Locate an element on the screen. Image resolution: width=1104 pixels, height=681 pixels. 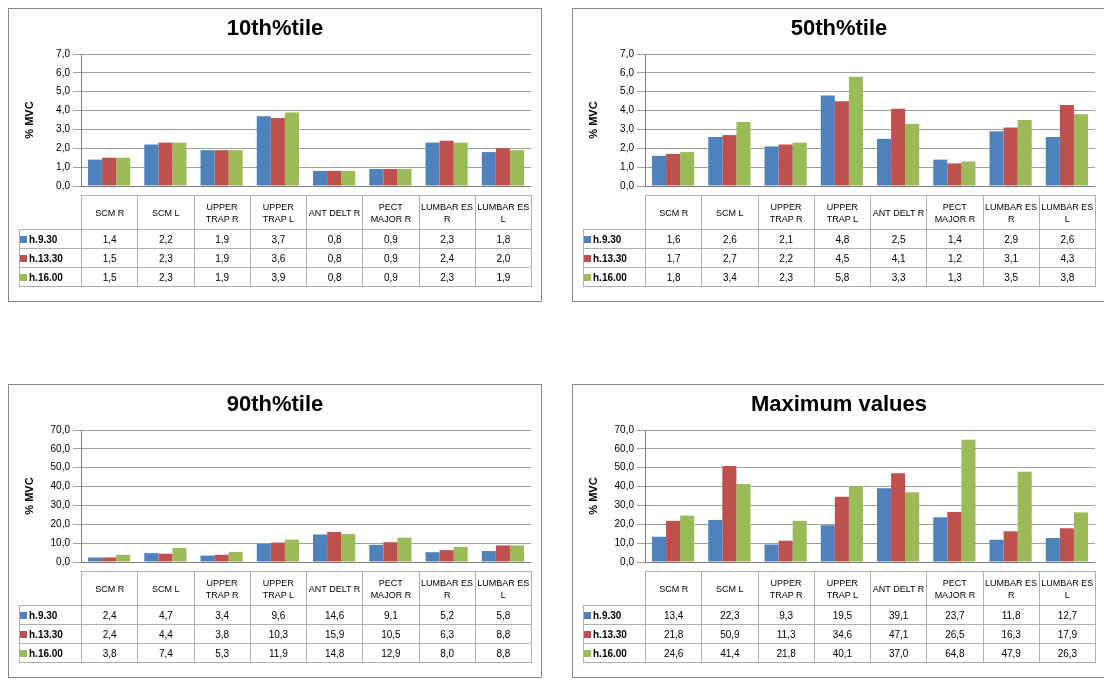
data-label: 8,8 is located at coordinates (503, 634).